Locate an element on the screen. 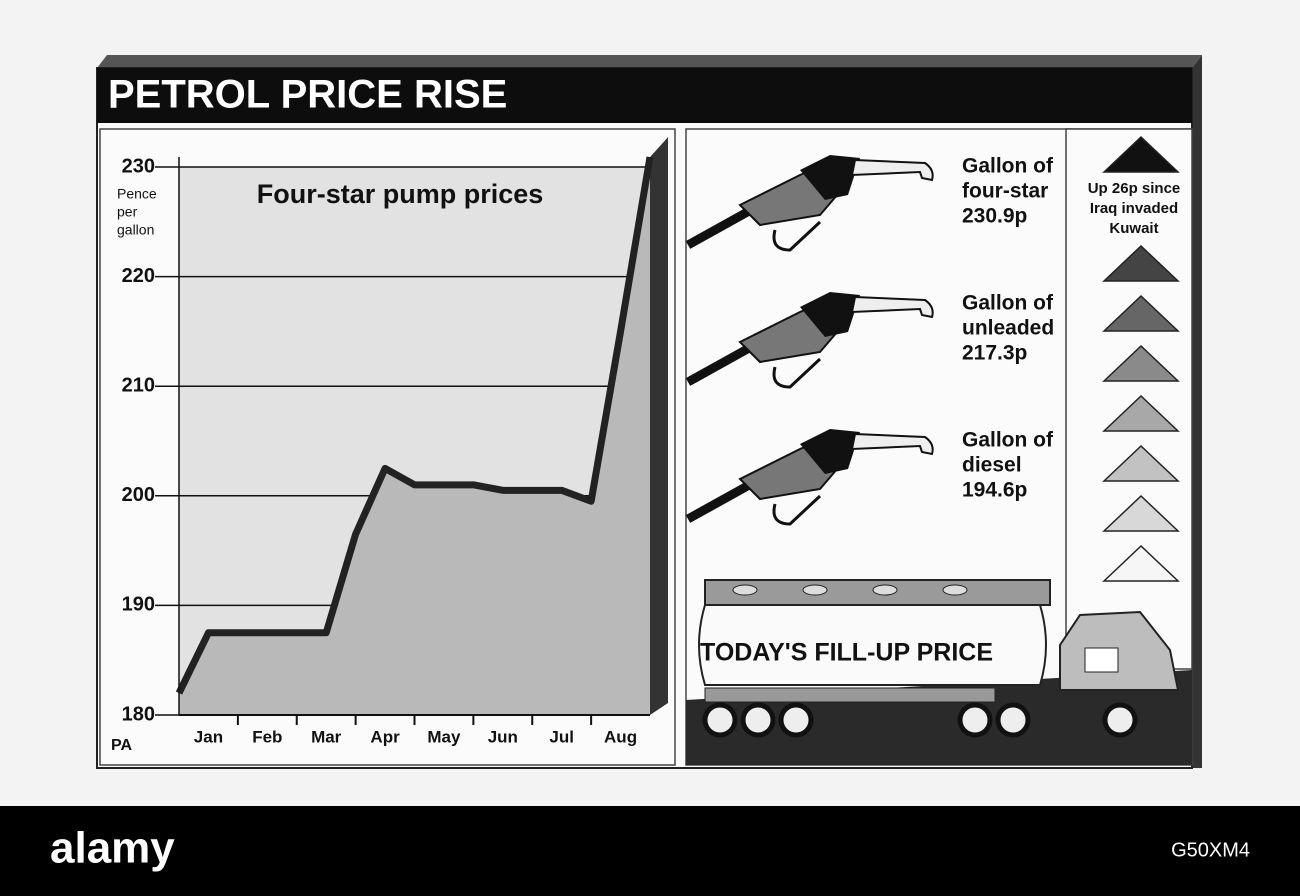 This screenshot has width=1300, height=896. tanker-label: TODAY'S FILL-UP PRICE is located at coordinates (846, 653).